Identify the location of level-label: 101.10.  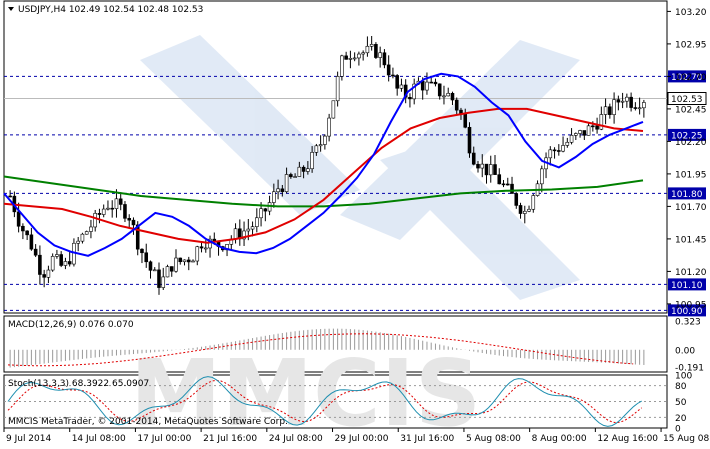
(687, 286).